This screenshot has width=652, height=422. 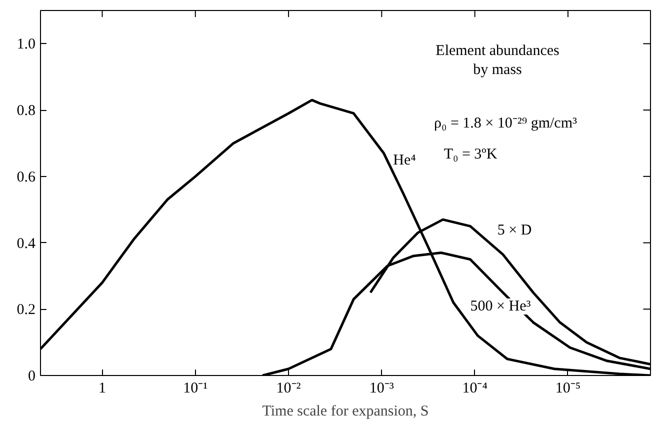 I want to click on annotation: T₀ = 3ºK, so click(x=471, y=154).